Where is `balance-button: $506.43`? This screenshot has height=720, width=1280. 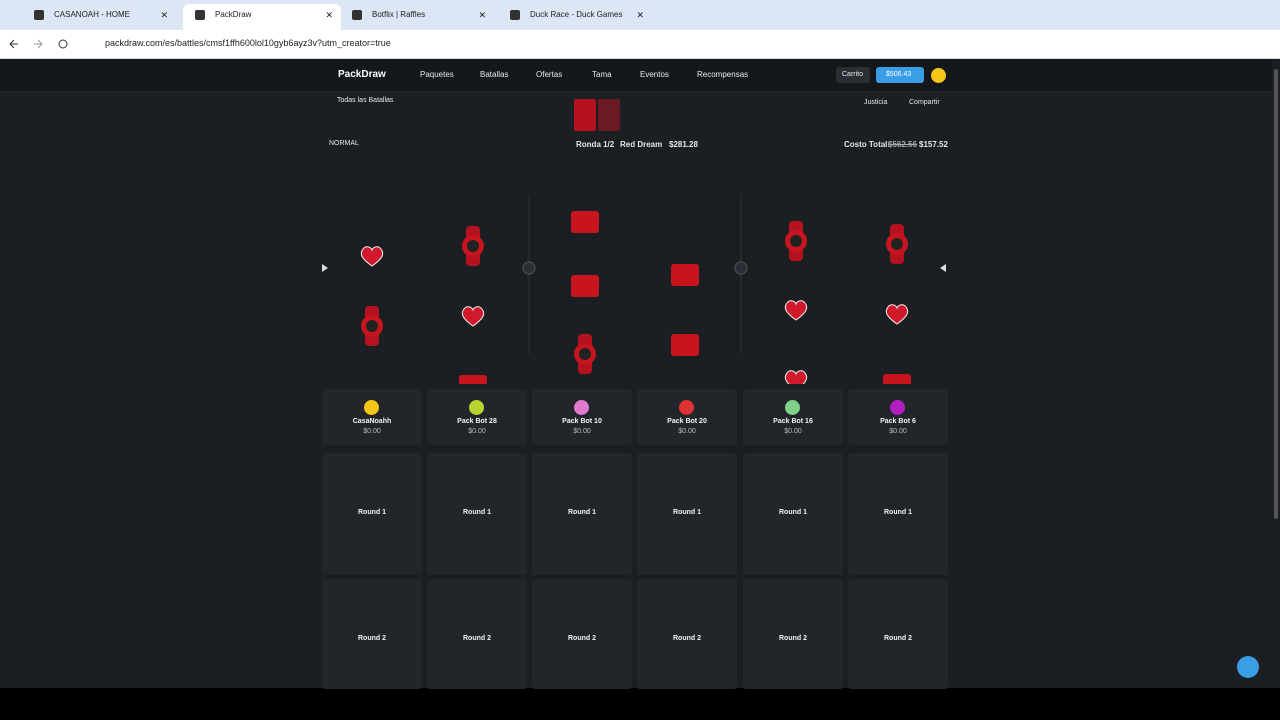
balance-button: $506.43 is located at coordinates (900, 75).